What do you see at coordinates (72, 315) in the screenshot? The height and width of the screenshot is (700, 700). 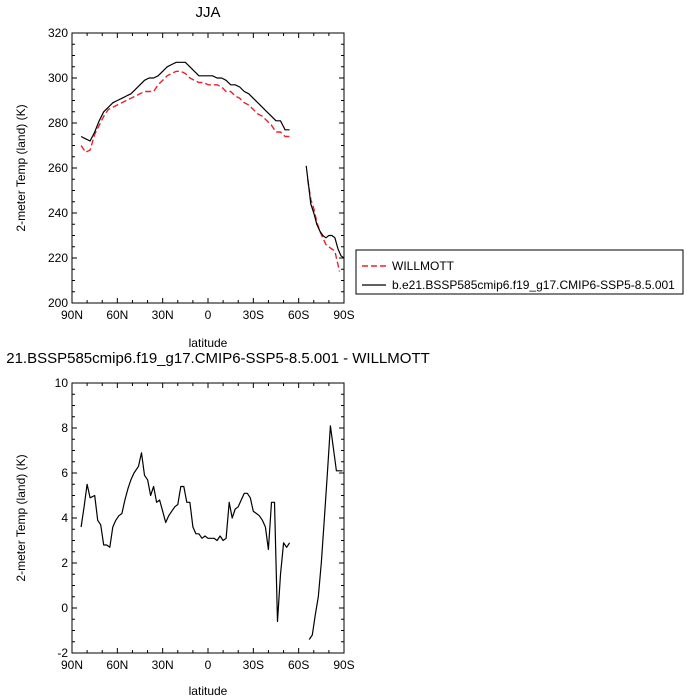 I see `top-xtick-label: 90N` at bounding box center [72, 315].